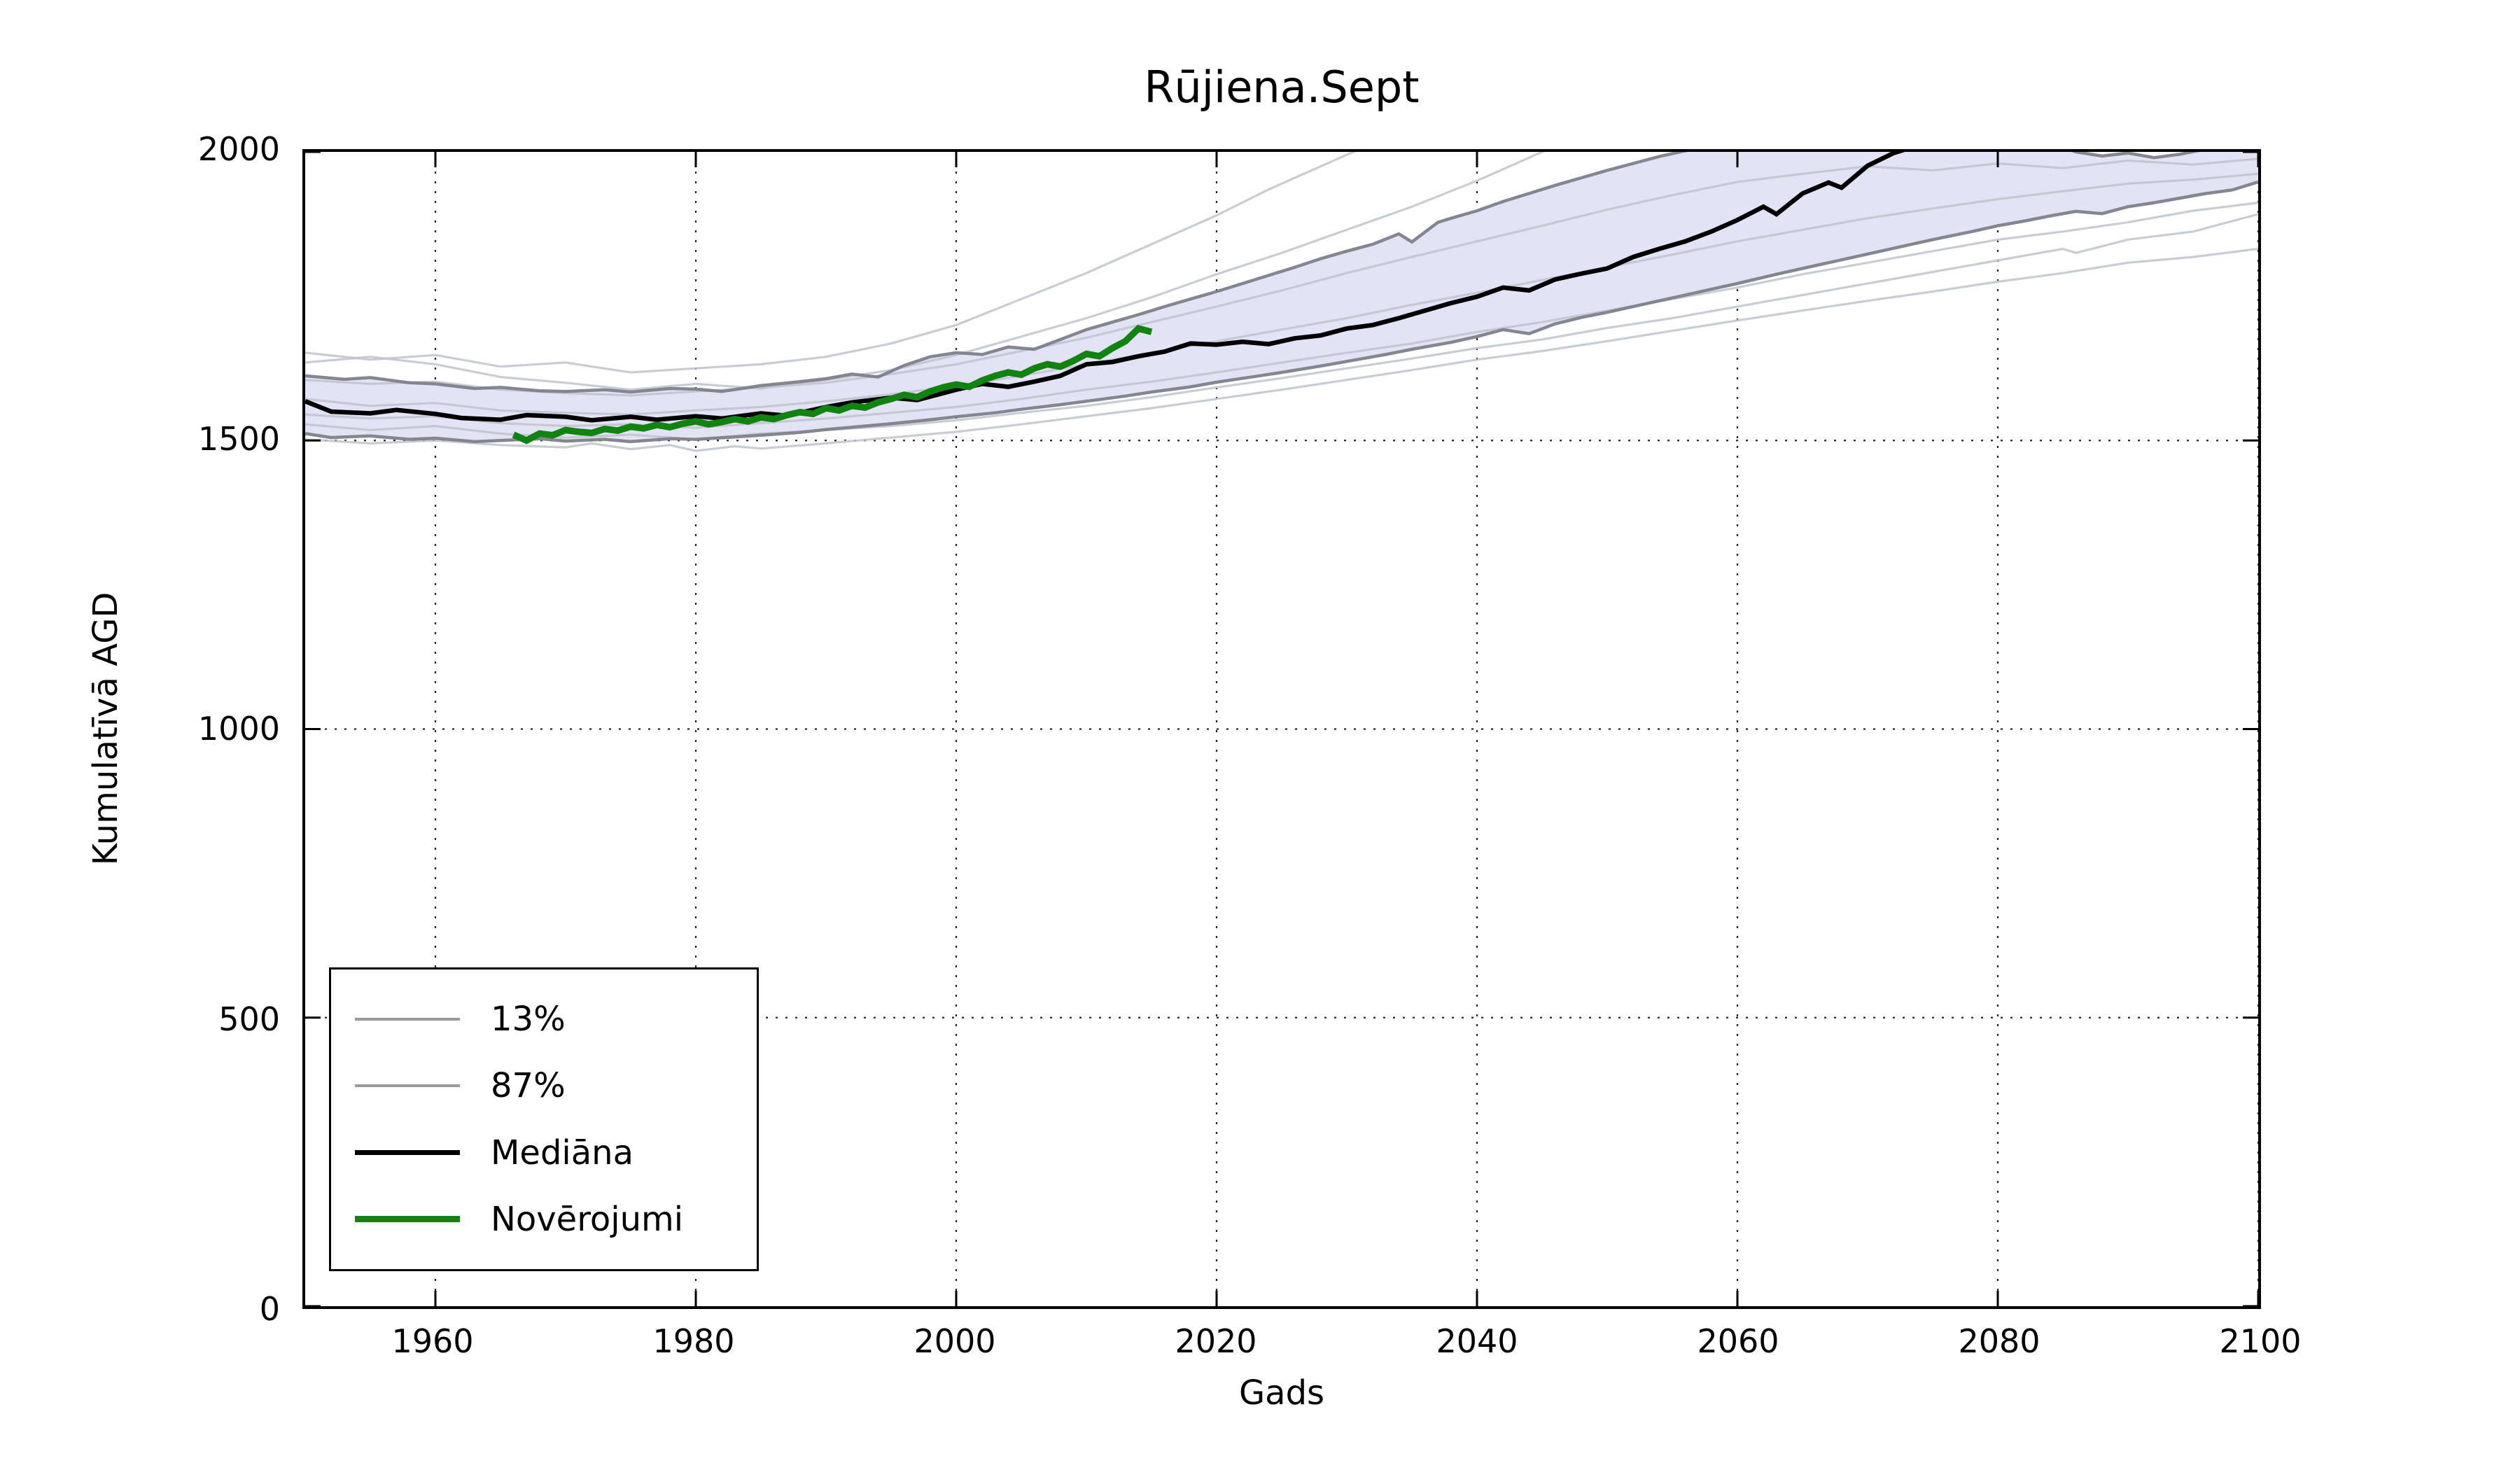 This screenshot has width=2520, height=1470. What do you see at coordinates (432, 1341) in the screenshot?
I see `x-tick-label-1960: 1960` at bounding box center [432, 1341].